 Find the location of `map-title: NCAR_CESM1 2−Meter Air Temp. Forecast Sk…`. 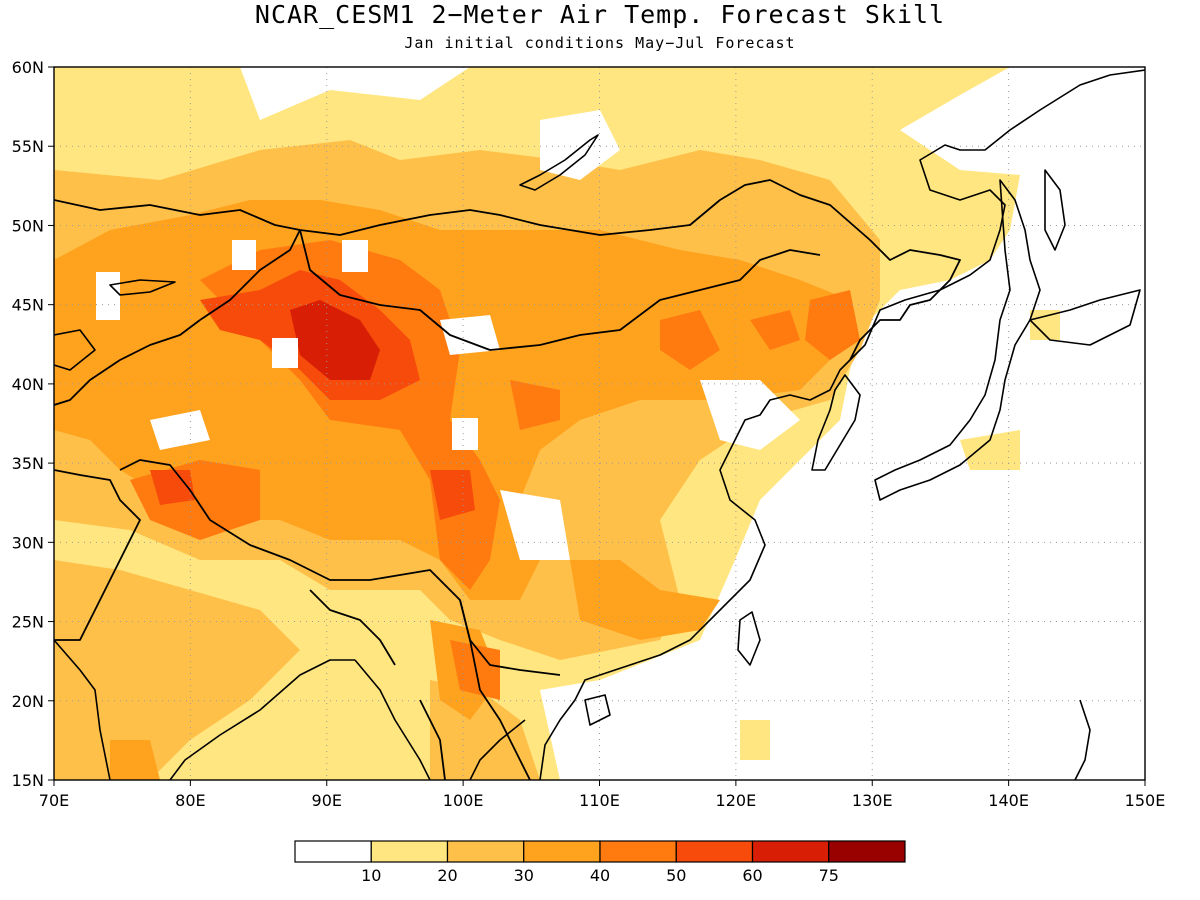

map-title: NCAR_CESM1 2−Meter Air Temp. Forecast Sk… is located at coordinates (600, 14).